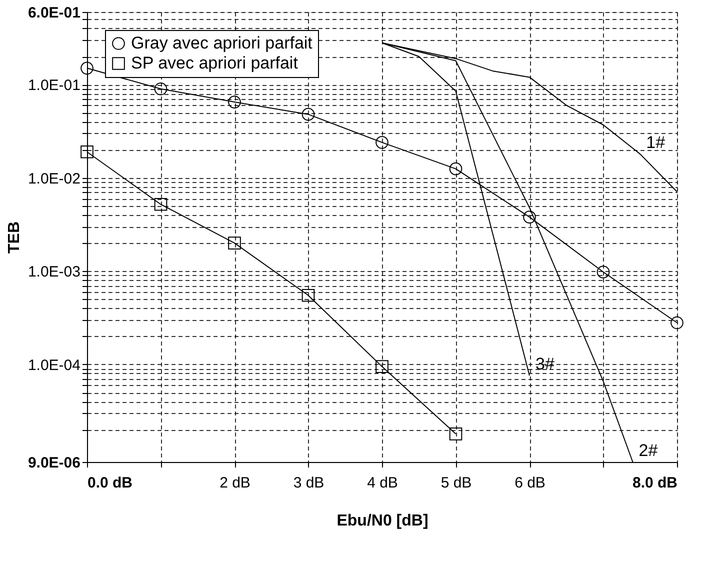  I want to click on y-tick-label: 6.0E-01, so click(54, 13).